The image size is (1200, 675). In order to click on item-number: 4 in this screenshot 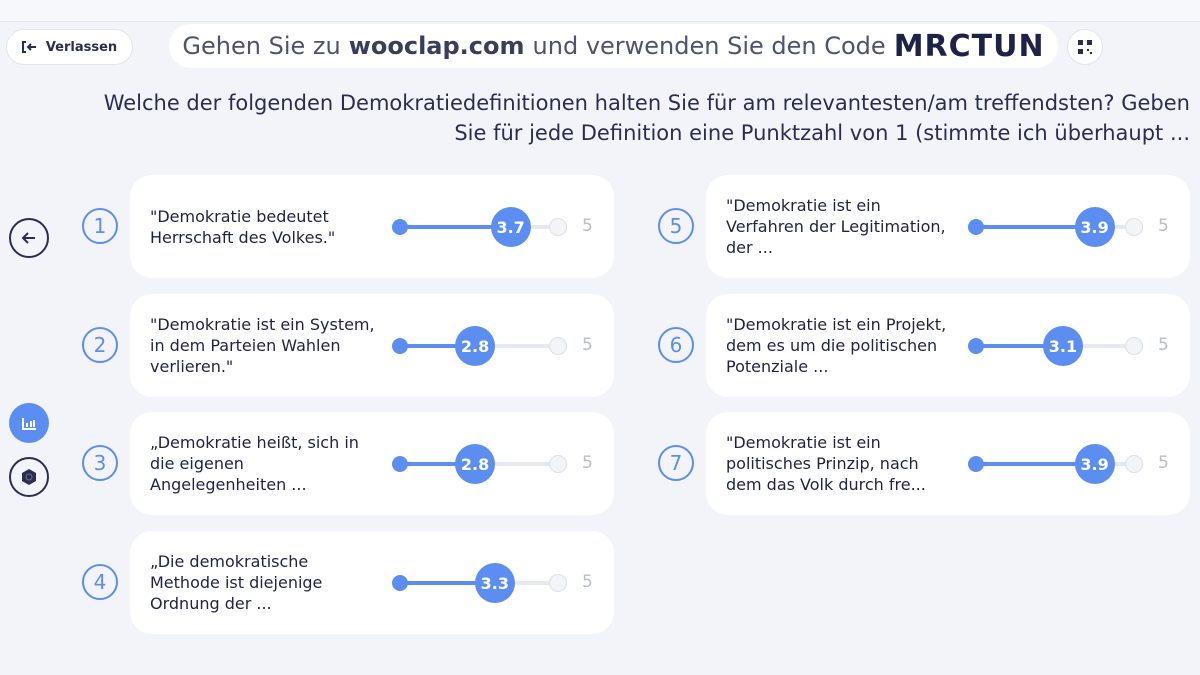, I will do `click(100, 582)`.